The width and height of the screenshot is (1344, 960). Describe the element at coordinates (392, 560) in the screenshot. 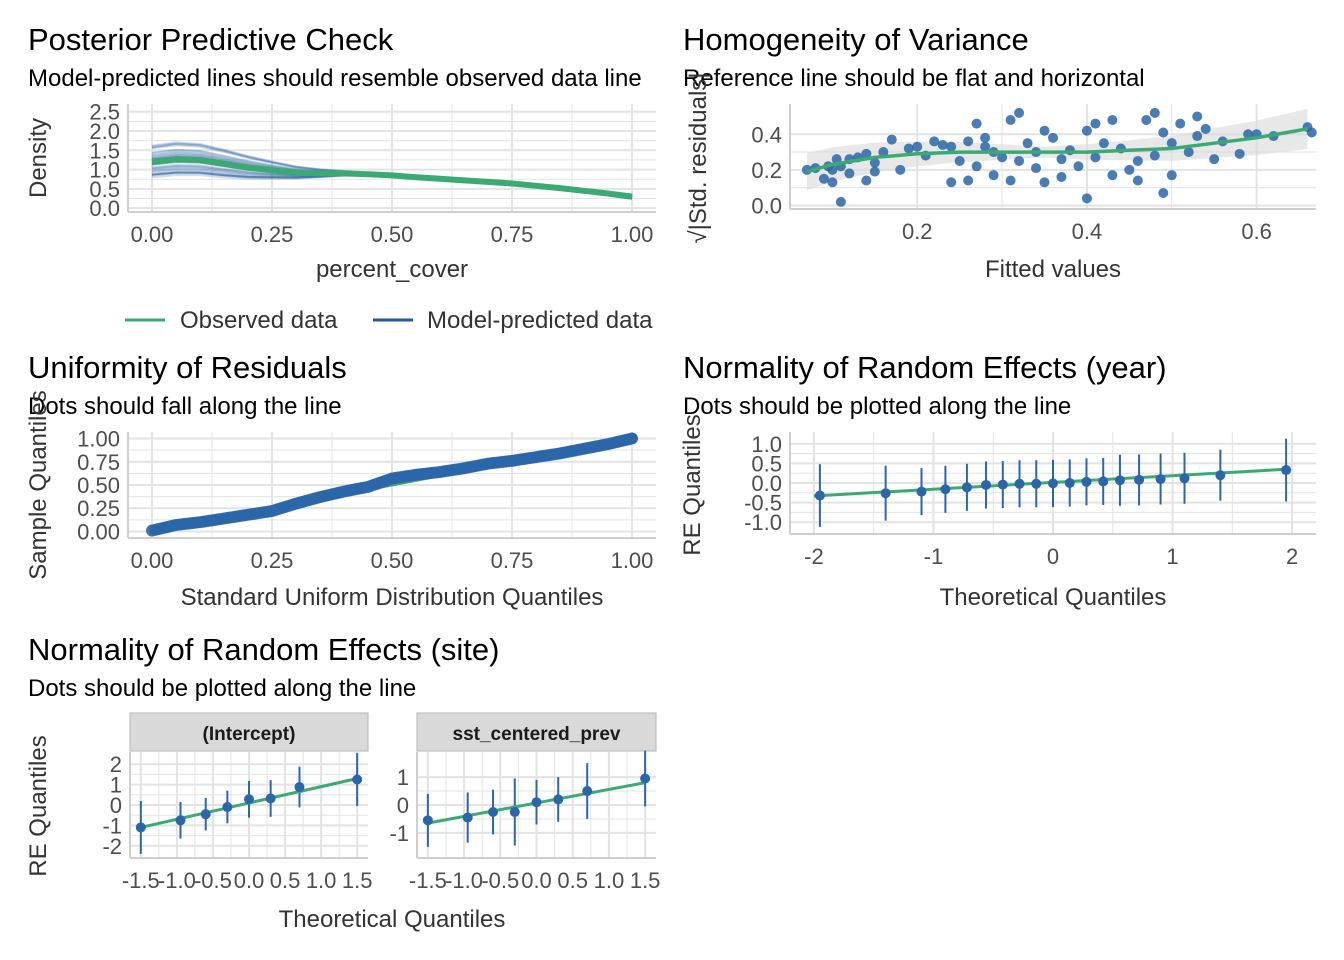

I see `uni-x-tick-label: 0.50` at that location.